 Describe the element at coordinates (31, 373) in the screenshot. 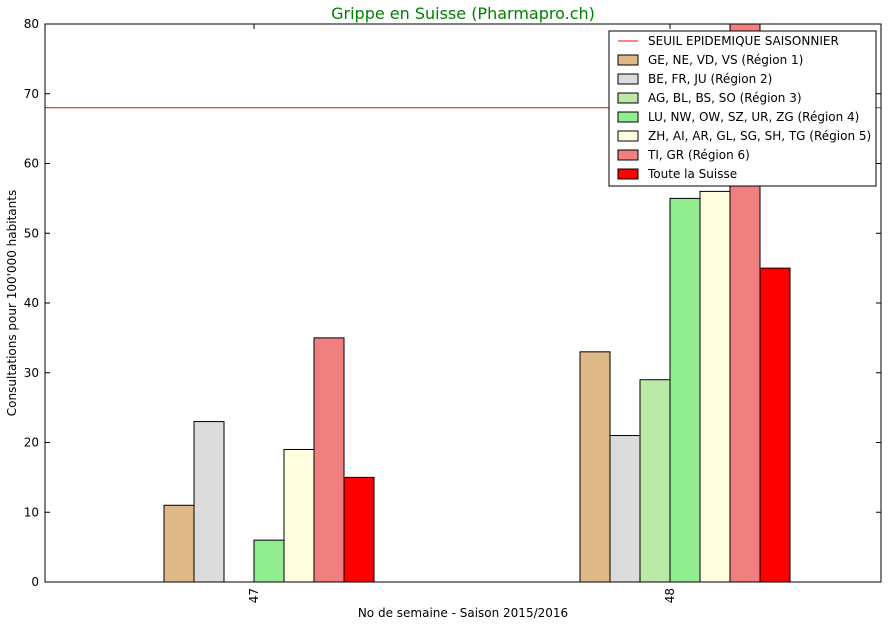

I see `y-tick-label: 30` at that location.